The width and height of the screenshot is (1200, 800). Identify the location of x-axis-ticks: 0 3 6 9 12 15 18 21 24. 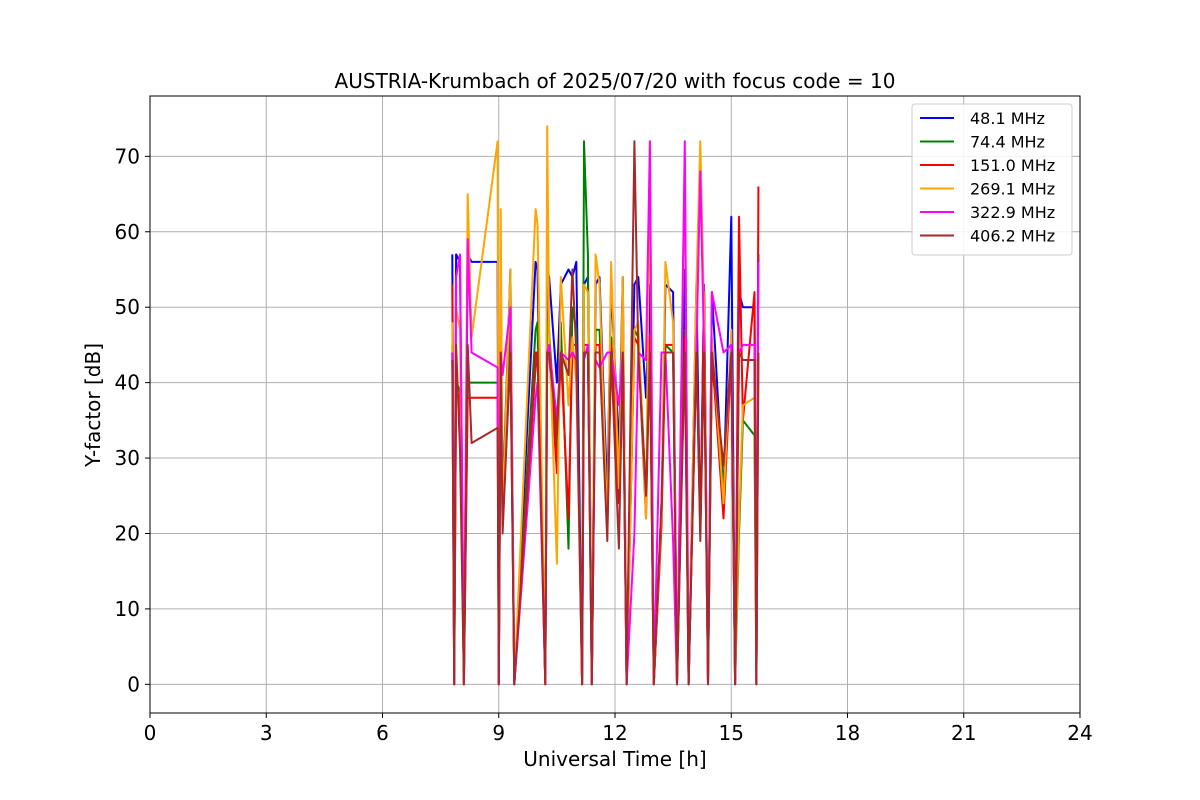
(618, 729).